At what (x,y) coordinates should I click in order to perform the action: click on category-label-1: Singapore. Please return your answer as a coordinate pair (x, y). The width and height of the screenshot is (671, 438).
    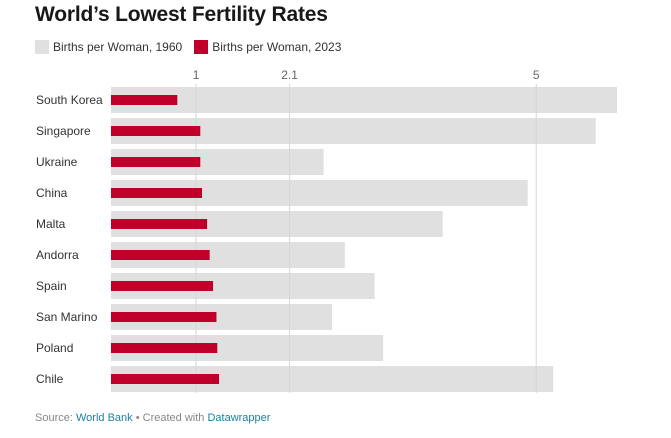
    Looking at the image, I should click on (63, 131).